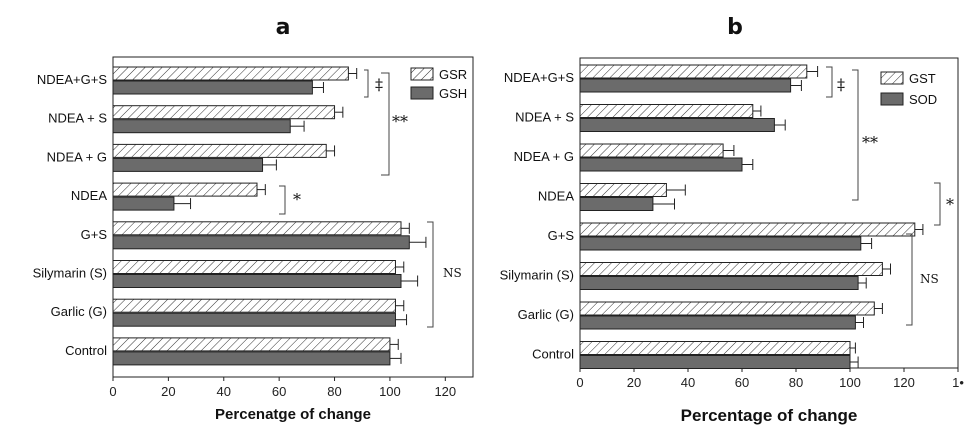 The width and height of the screenshot is (964, 432). I want to click on bar-gsh-ndea-s, so click(201, 126).